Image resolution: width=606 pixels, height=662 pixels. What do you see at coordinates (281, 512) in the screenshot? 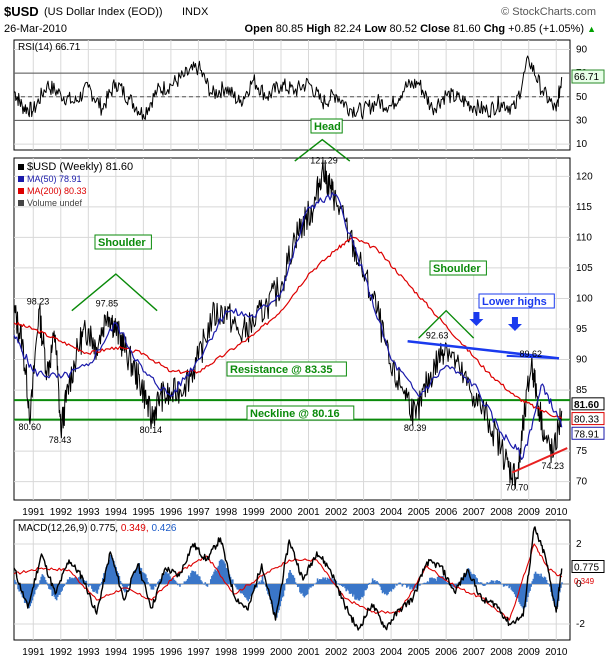
I see `x-tick-label: 2000` at bounding box center [281, 512].